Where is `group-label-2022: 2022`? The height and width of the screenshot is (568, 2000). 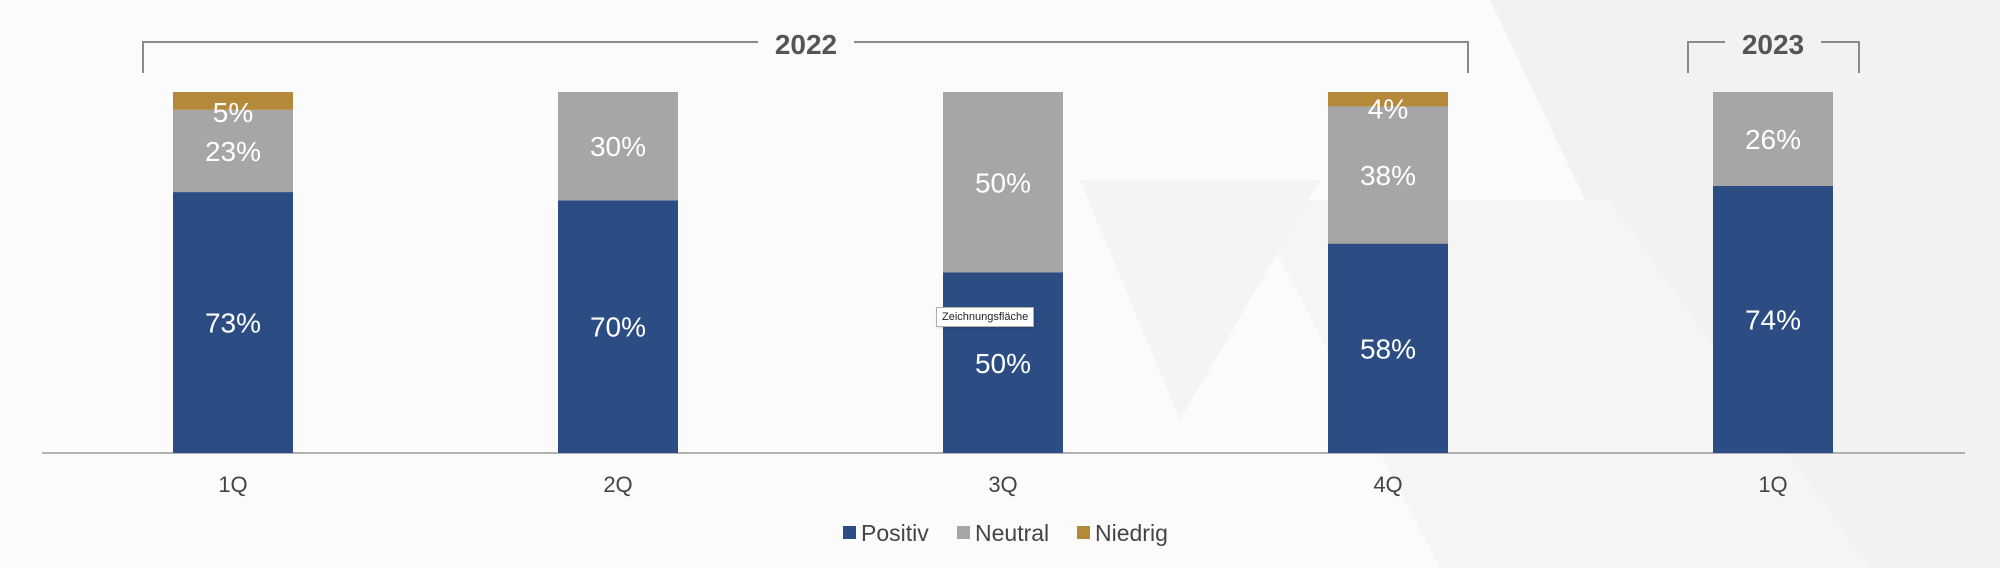
group-label-2022: 2022 is located at coordinates (806, 44).